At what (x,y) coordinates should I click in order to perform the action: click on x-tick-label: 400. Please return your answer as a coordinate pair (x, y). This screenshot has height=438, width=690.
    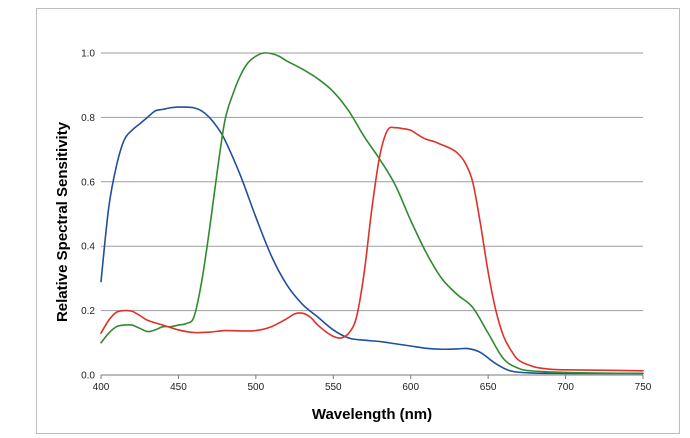
    Looking at the image, I should click on (101, 387).